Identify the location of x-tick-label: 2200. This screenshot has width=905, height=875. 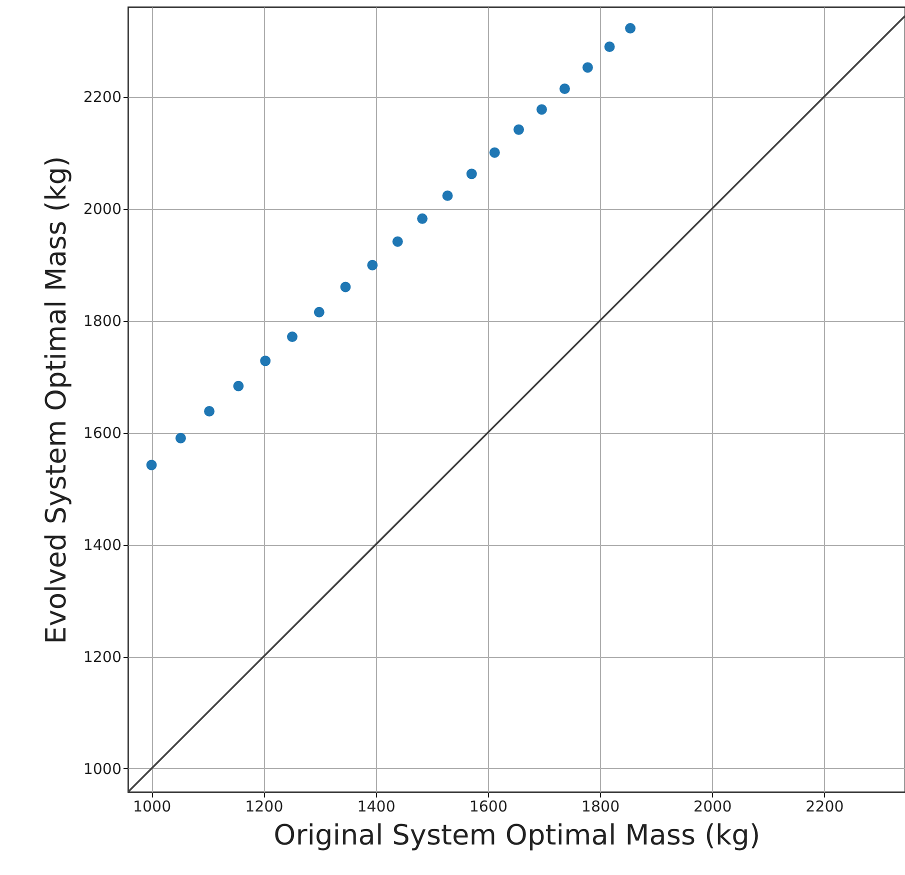
(825, 807).